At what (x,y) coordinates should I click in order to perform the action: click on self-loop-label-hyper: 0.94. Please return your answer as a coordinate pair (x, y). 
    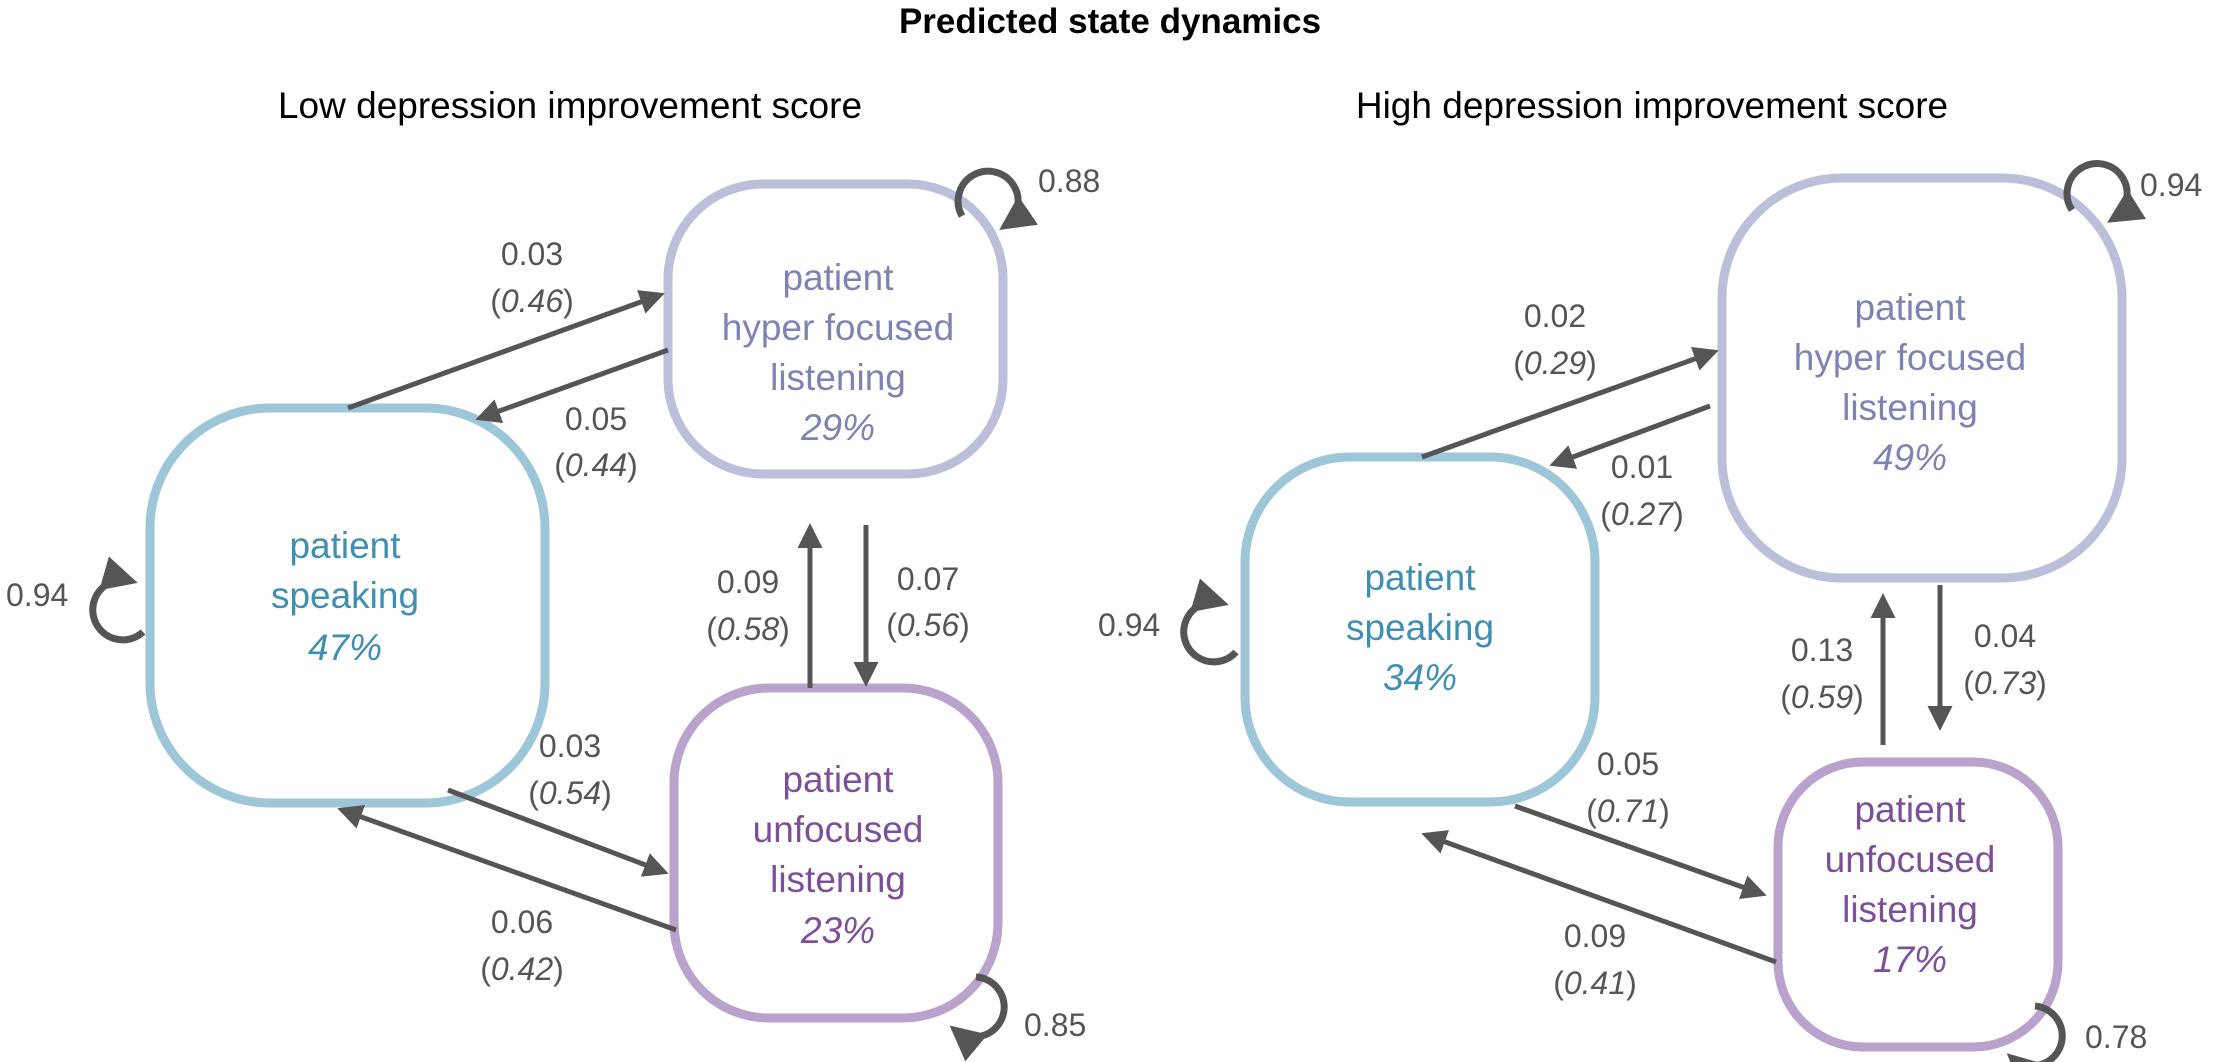
    Looking at the image, I should click on (2171, 185).